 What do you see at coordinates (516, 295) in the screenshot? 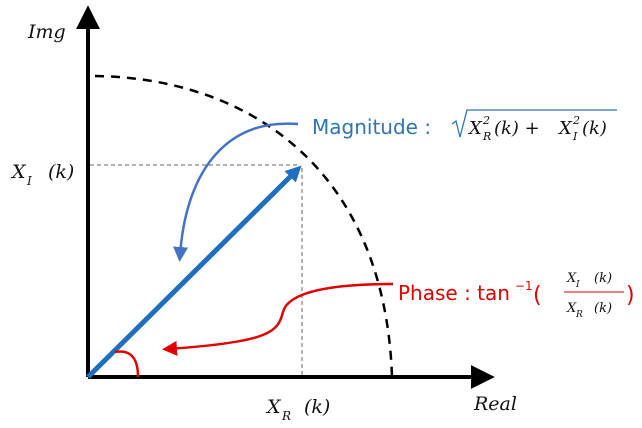
I see `phase-annotation: Phase : tan −1 ( X I (k) X R (k) )` at bounding box center [516, 295].